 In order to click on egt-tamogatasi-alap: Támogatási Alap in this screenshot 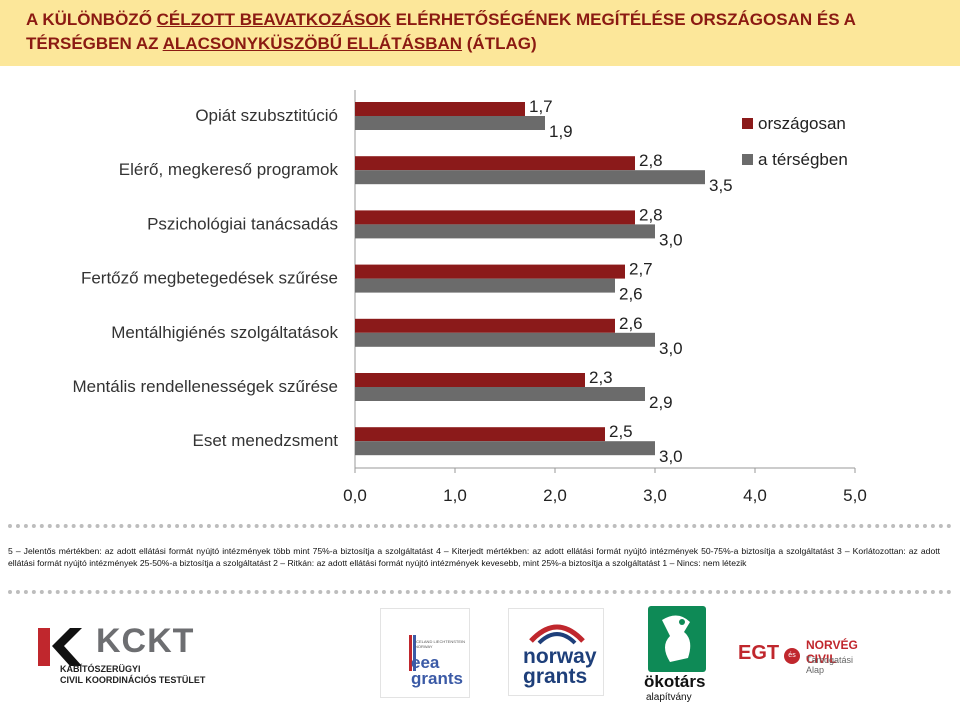, I will do `click(830, 665)`.